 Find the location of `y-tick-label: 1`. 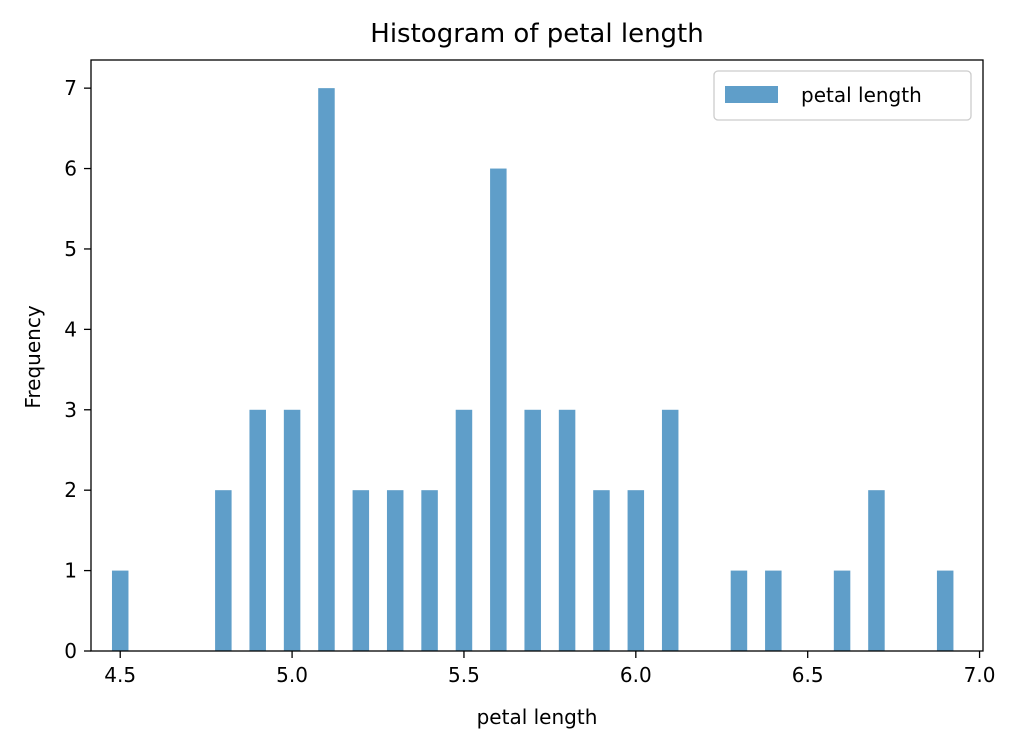

y-tick-label: 1 is located at coordinates (70, 571).